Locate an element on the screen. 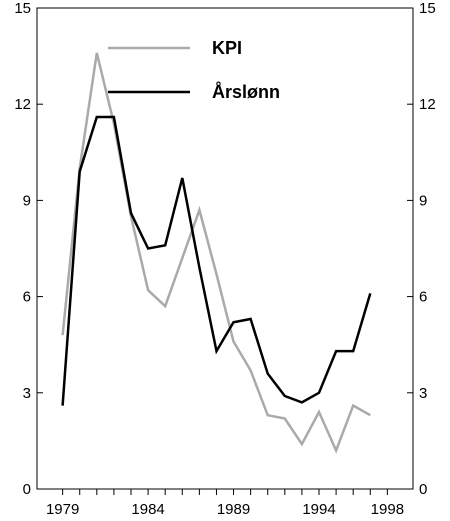 This screenshot has width=450, height=521. y-tick-label-left: 12 is located at coordinates (22, 104).